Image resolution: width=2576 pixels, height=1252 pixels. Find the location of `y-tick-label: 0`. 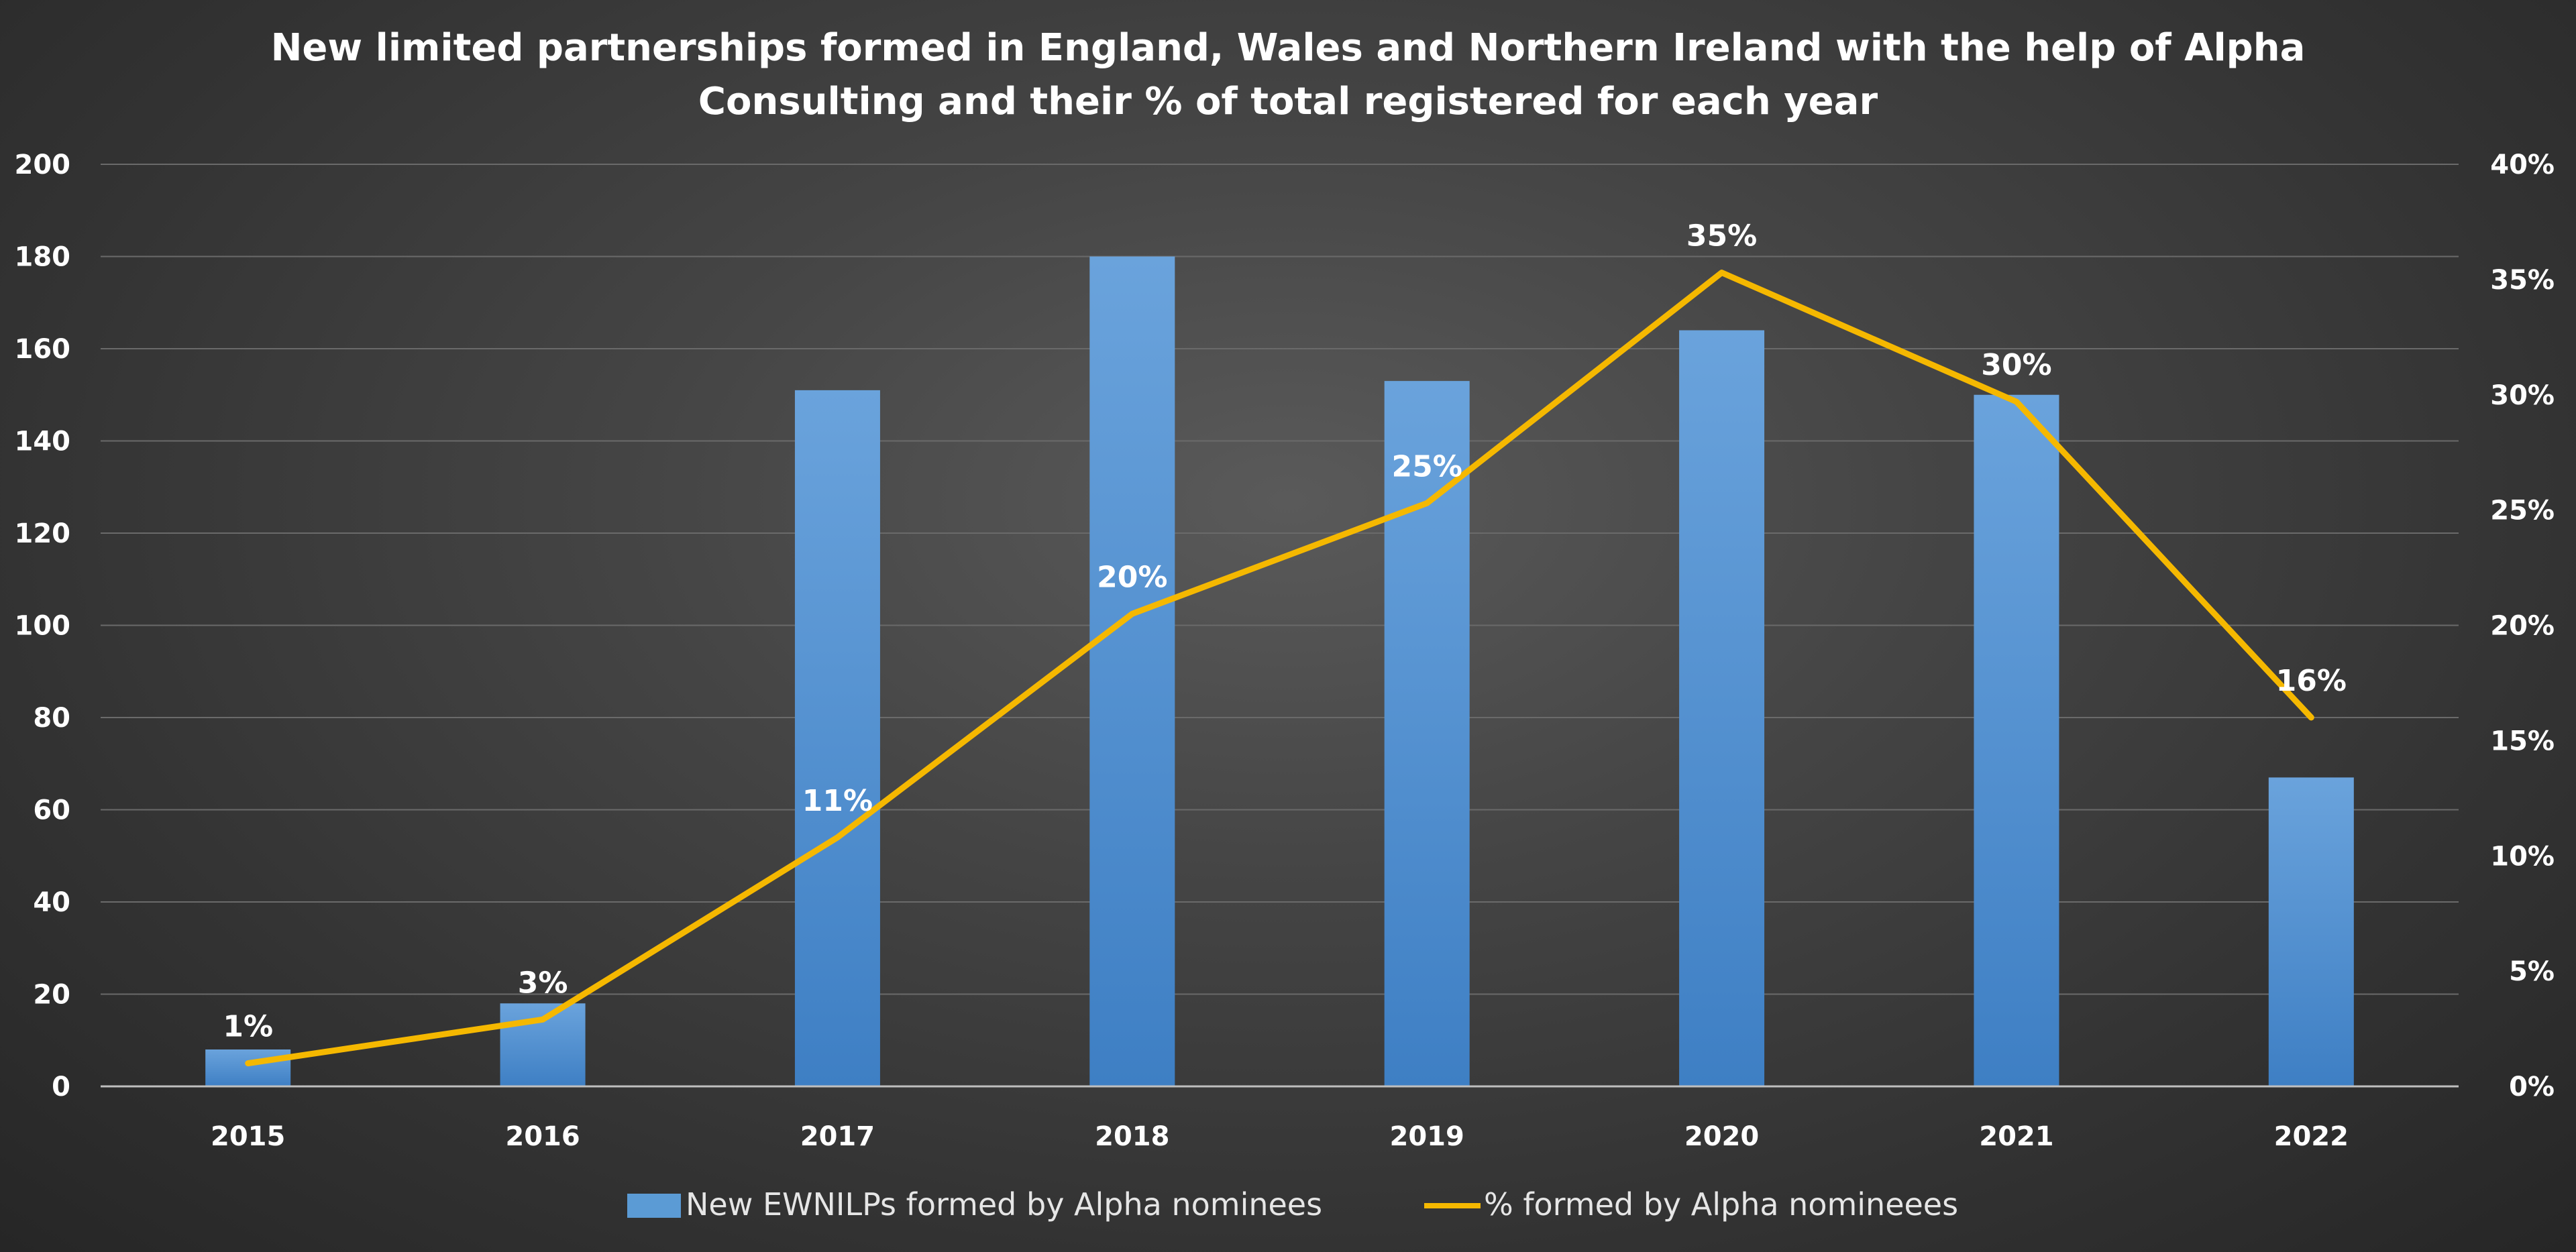

y-tick-label: 0 is located at coordinates (61, 1087).